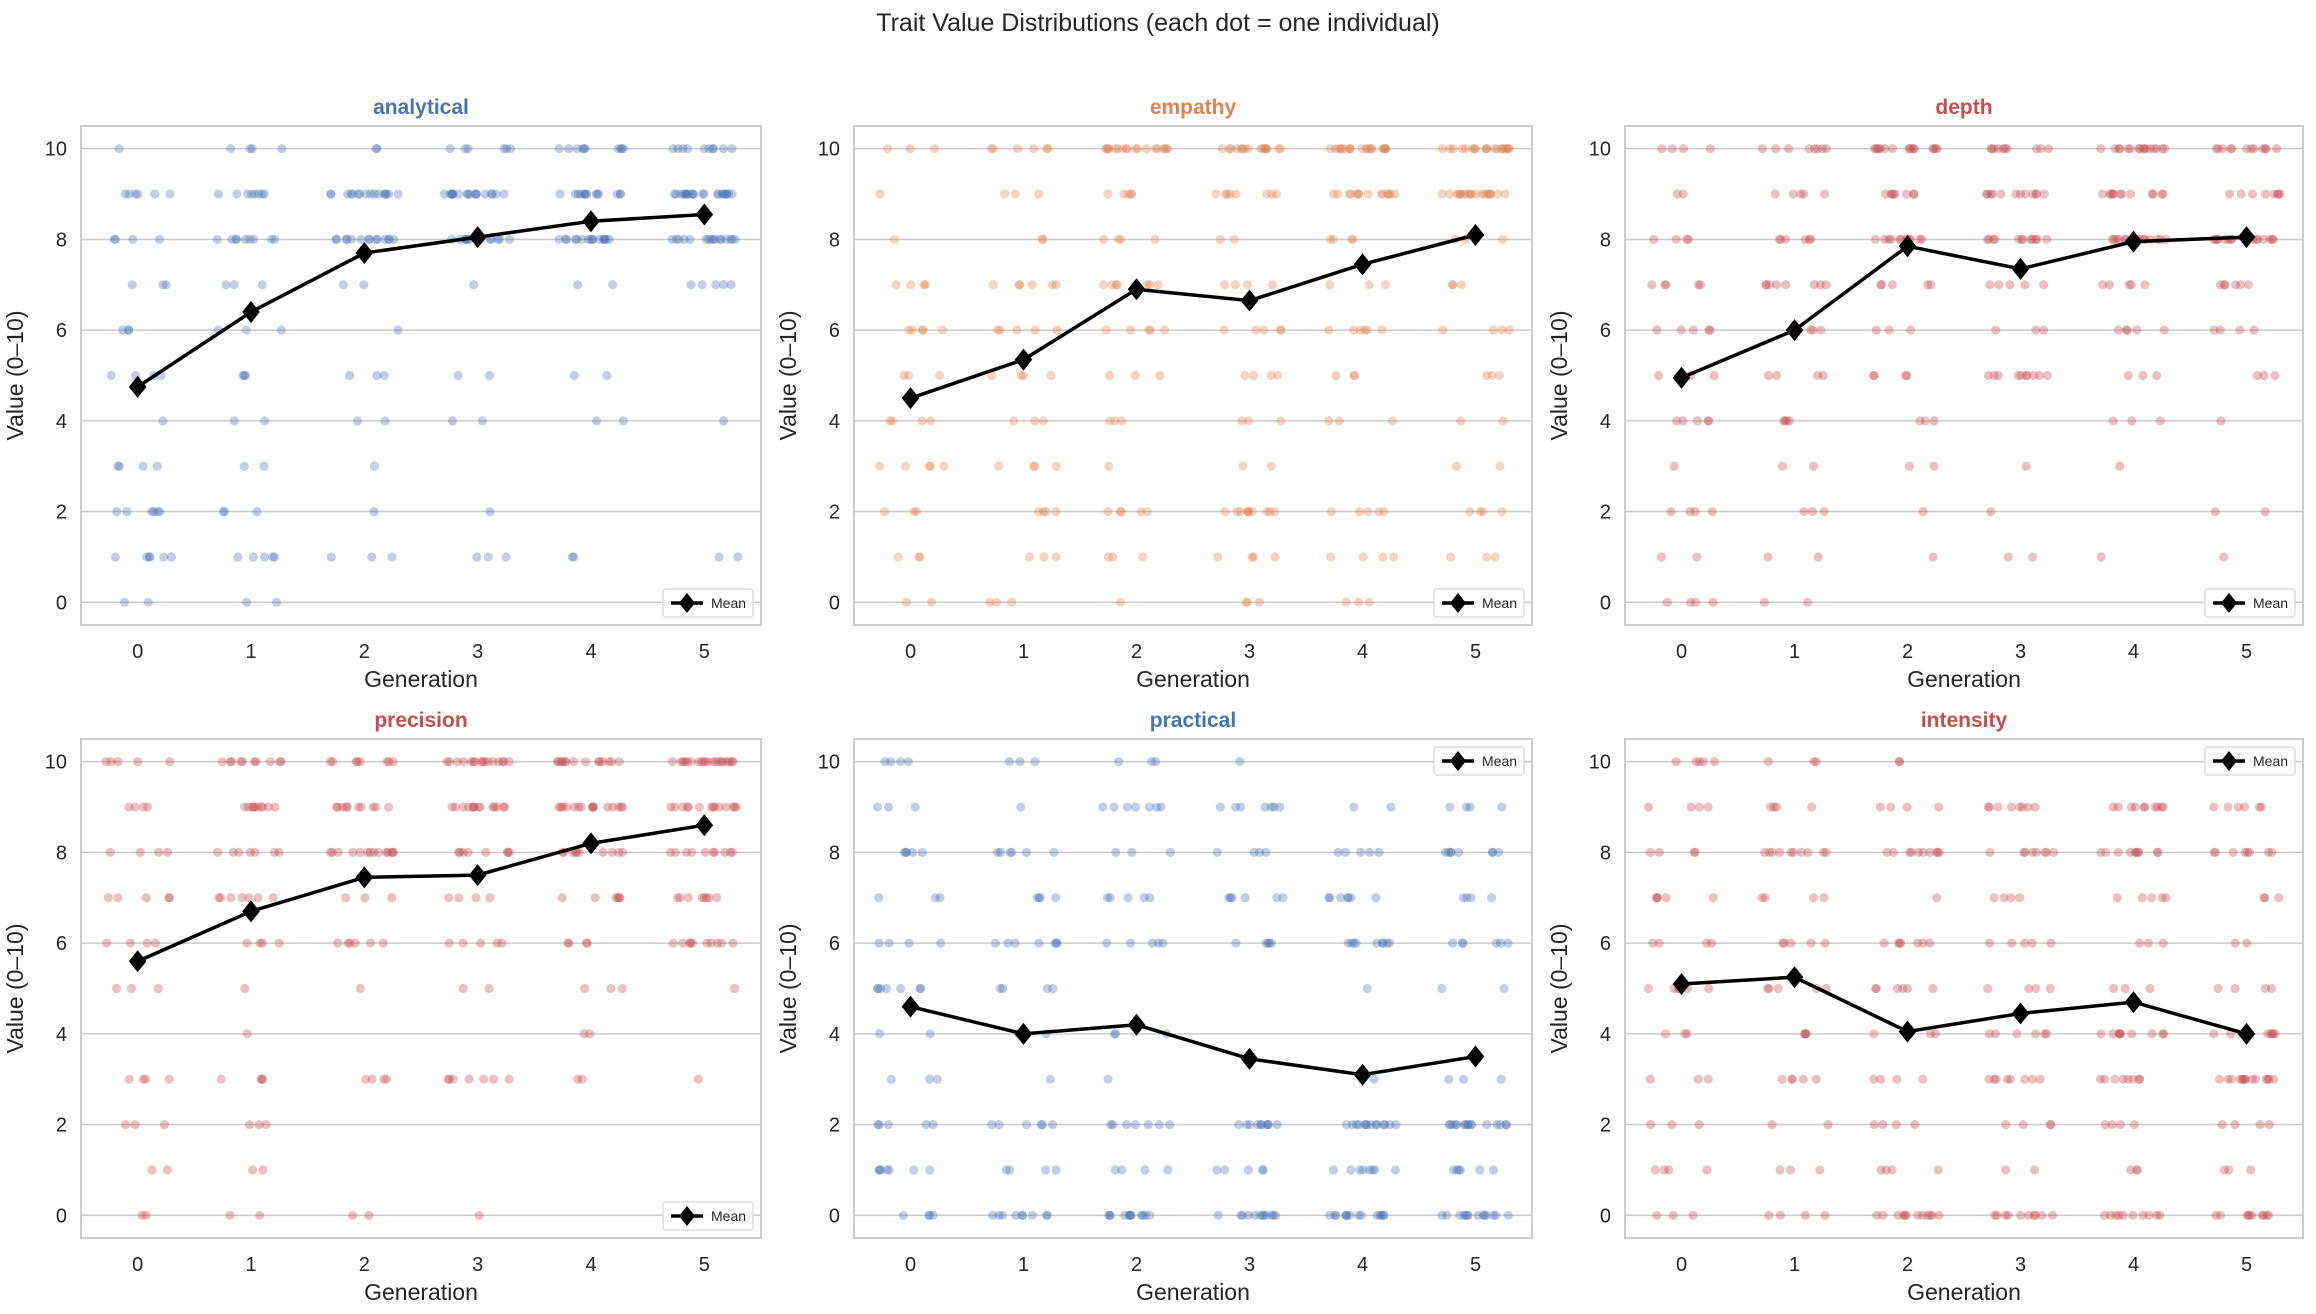 The image size is (2316, 1314). I want to click on legend: Mean, so click(2250, 603).